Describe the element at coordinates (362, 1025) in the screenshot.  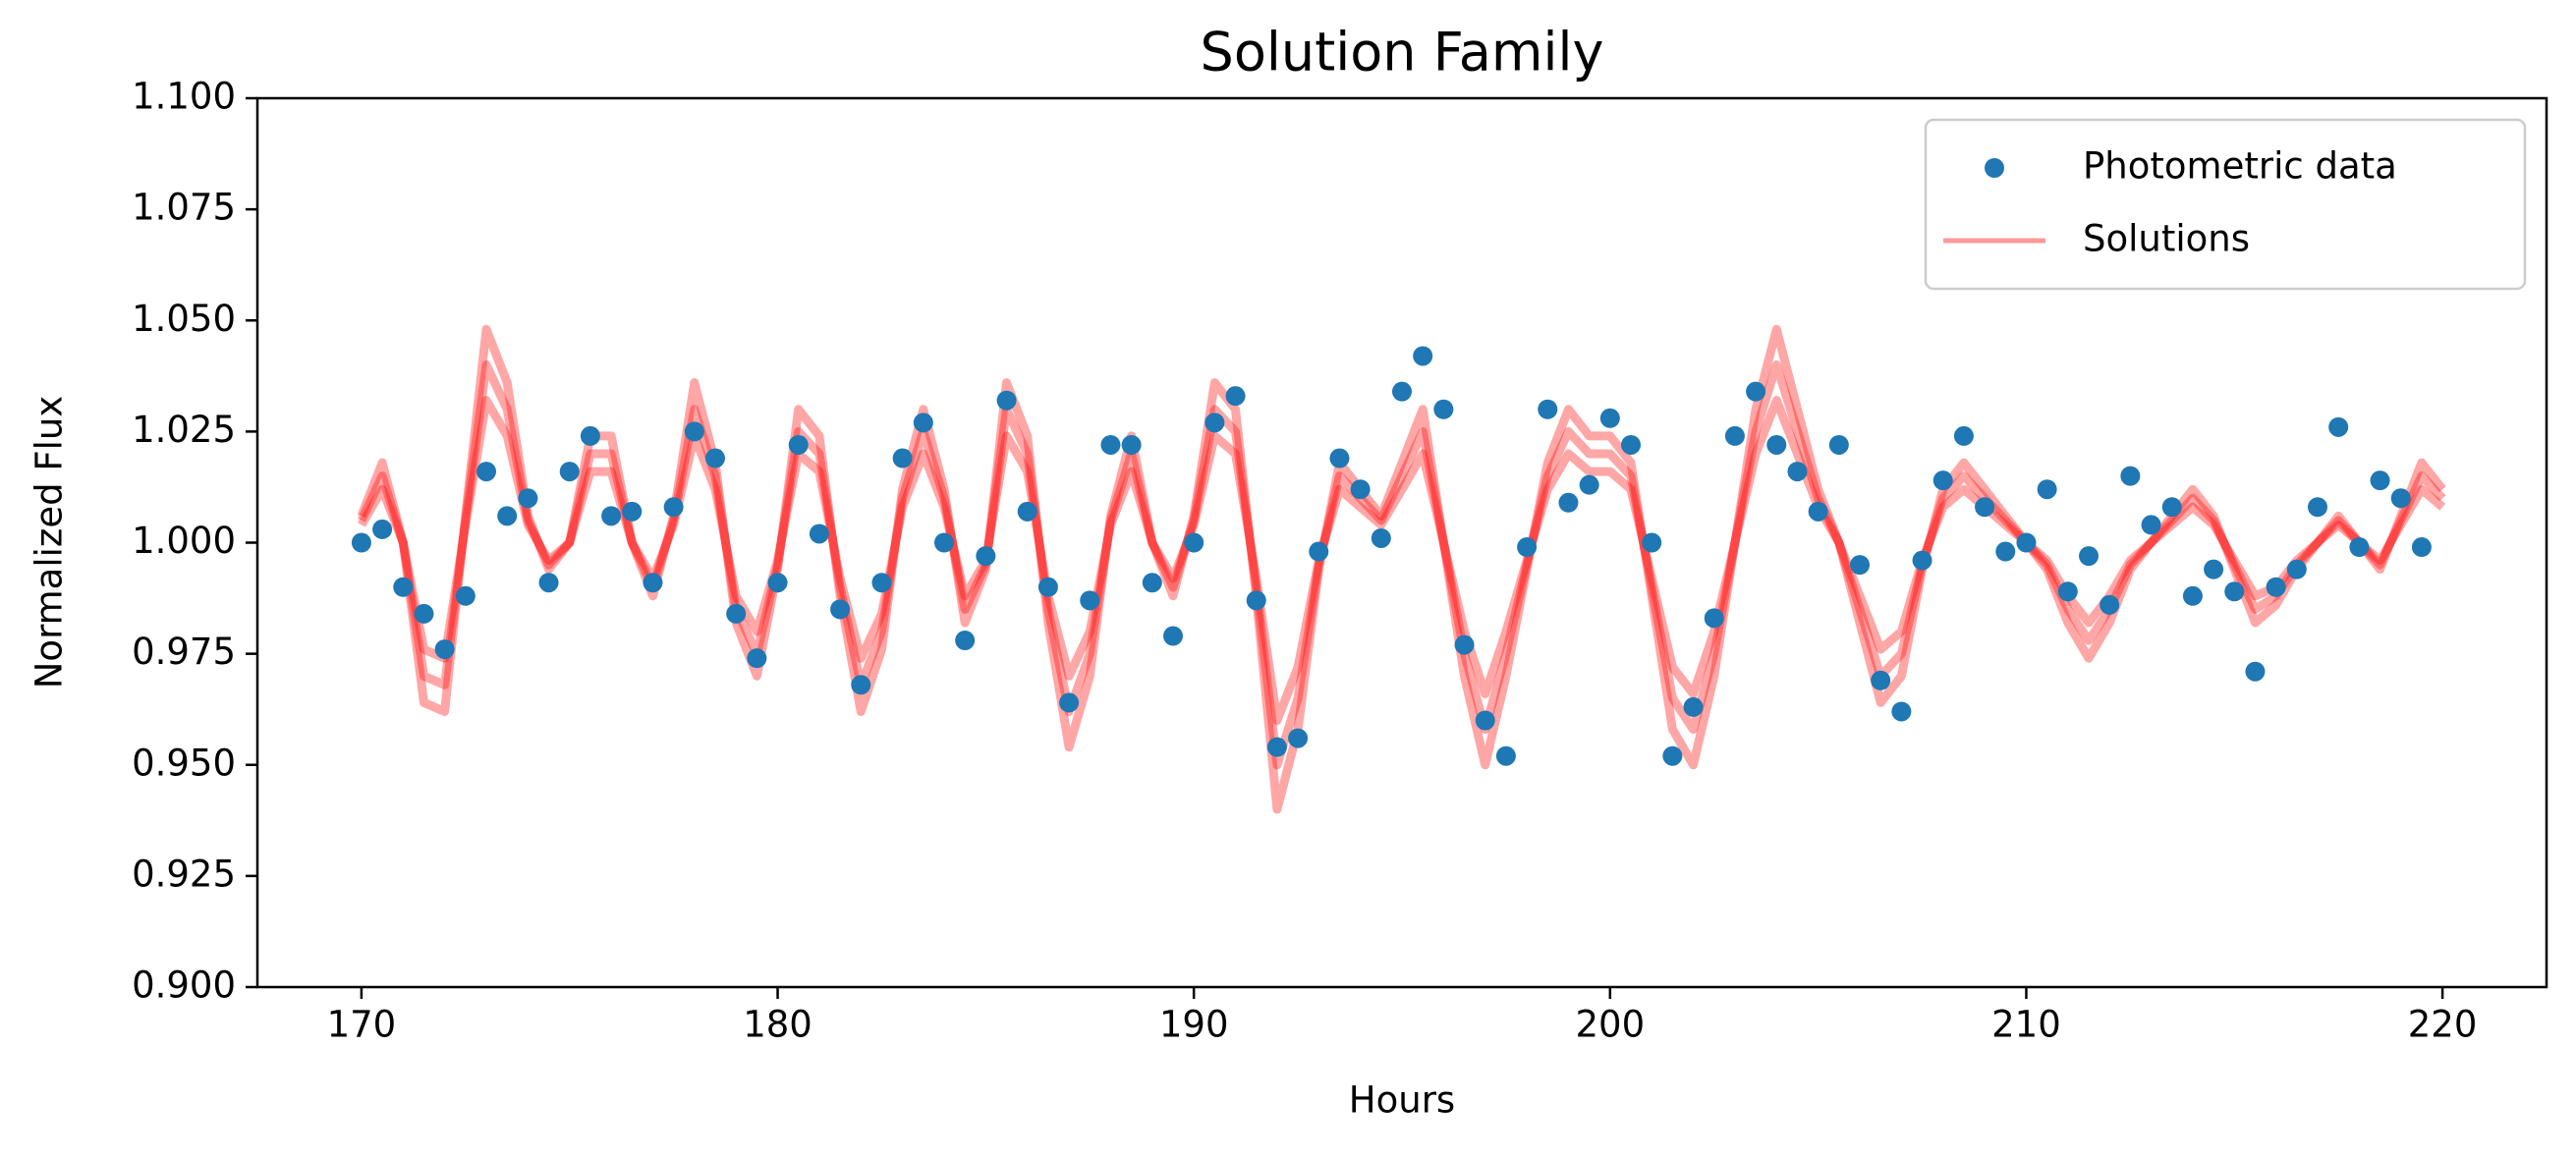
I see `x-tick-label: 170` at that location.